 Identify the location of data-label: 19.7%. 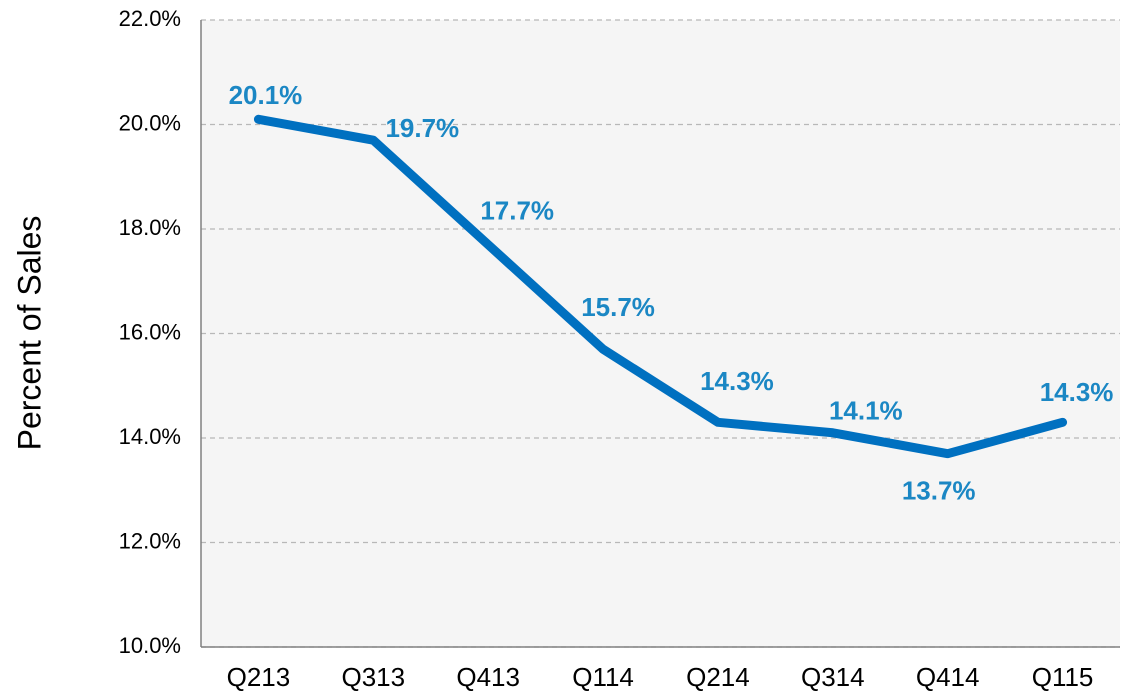
(422, 128).